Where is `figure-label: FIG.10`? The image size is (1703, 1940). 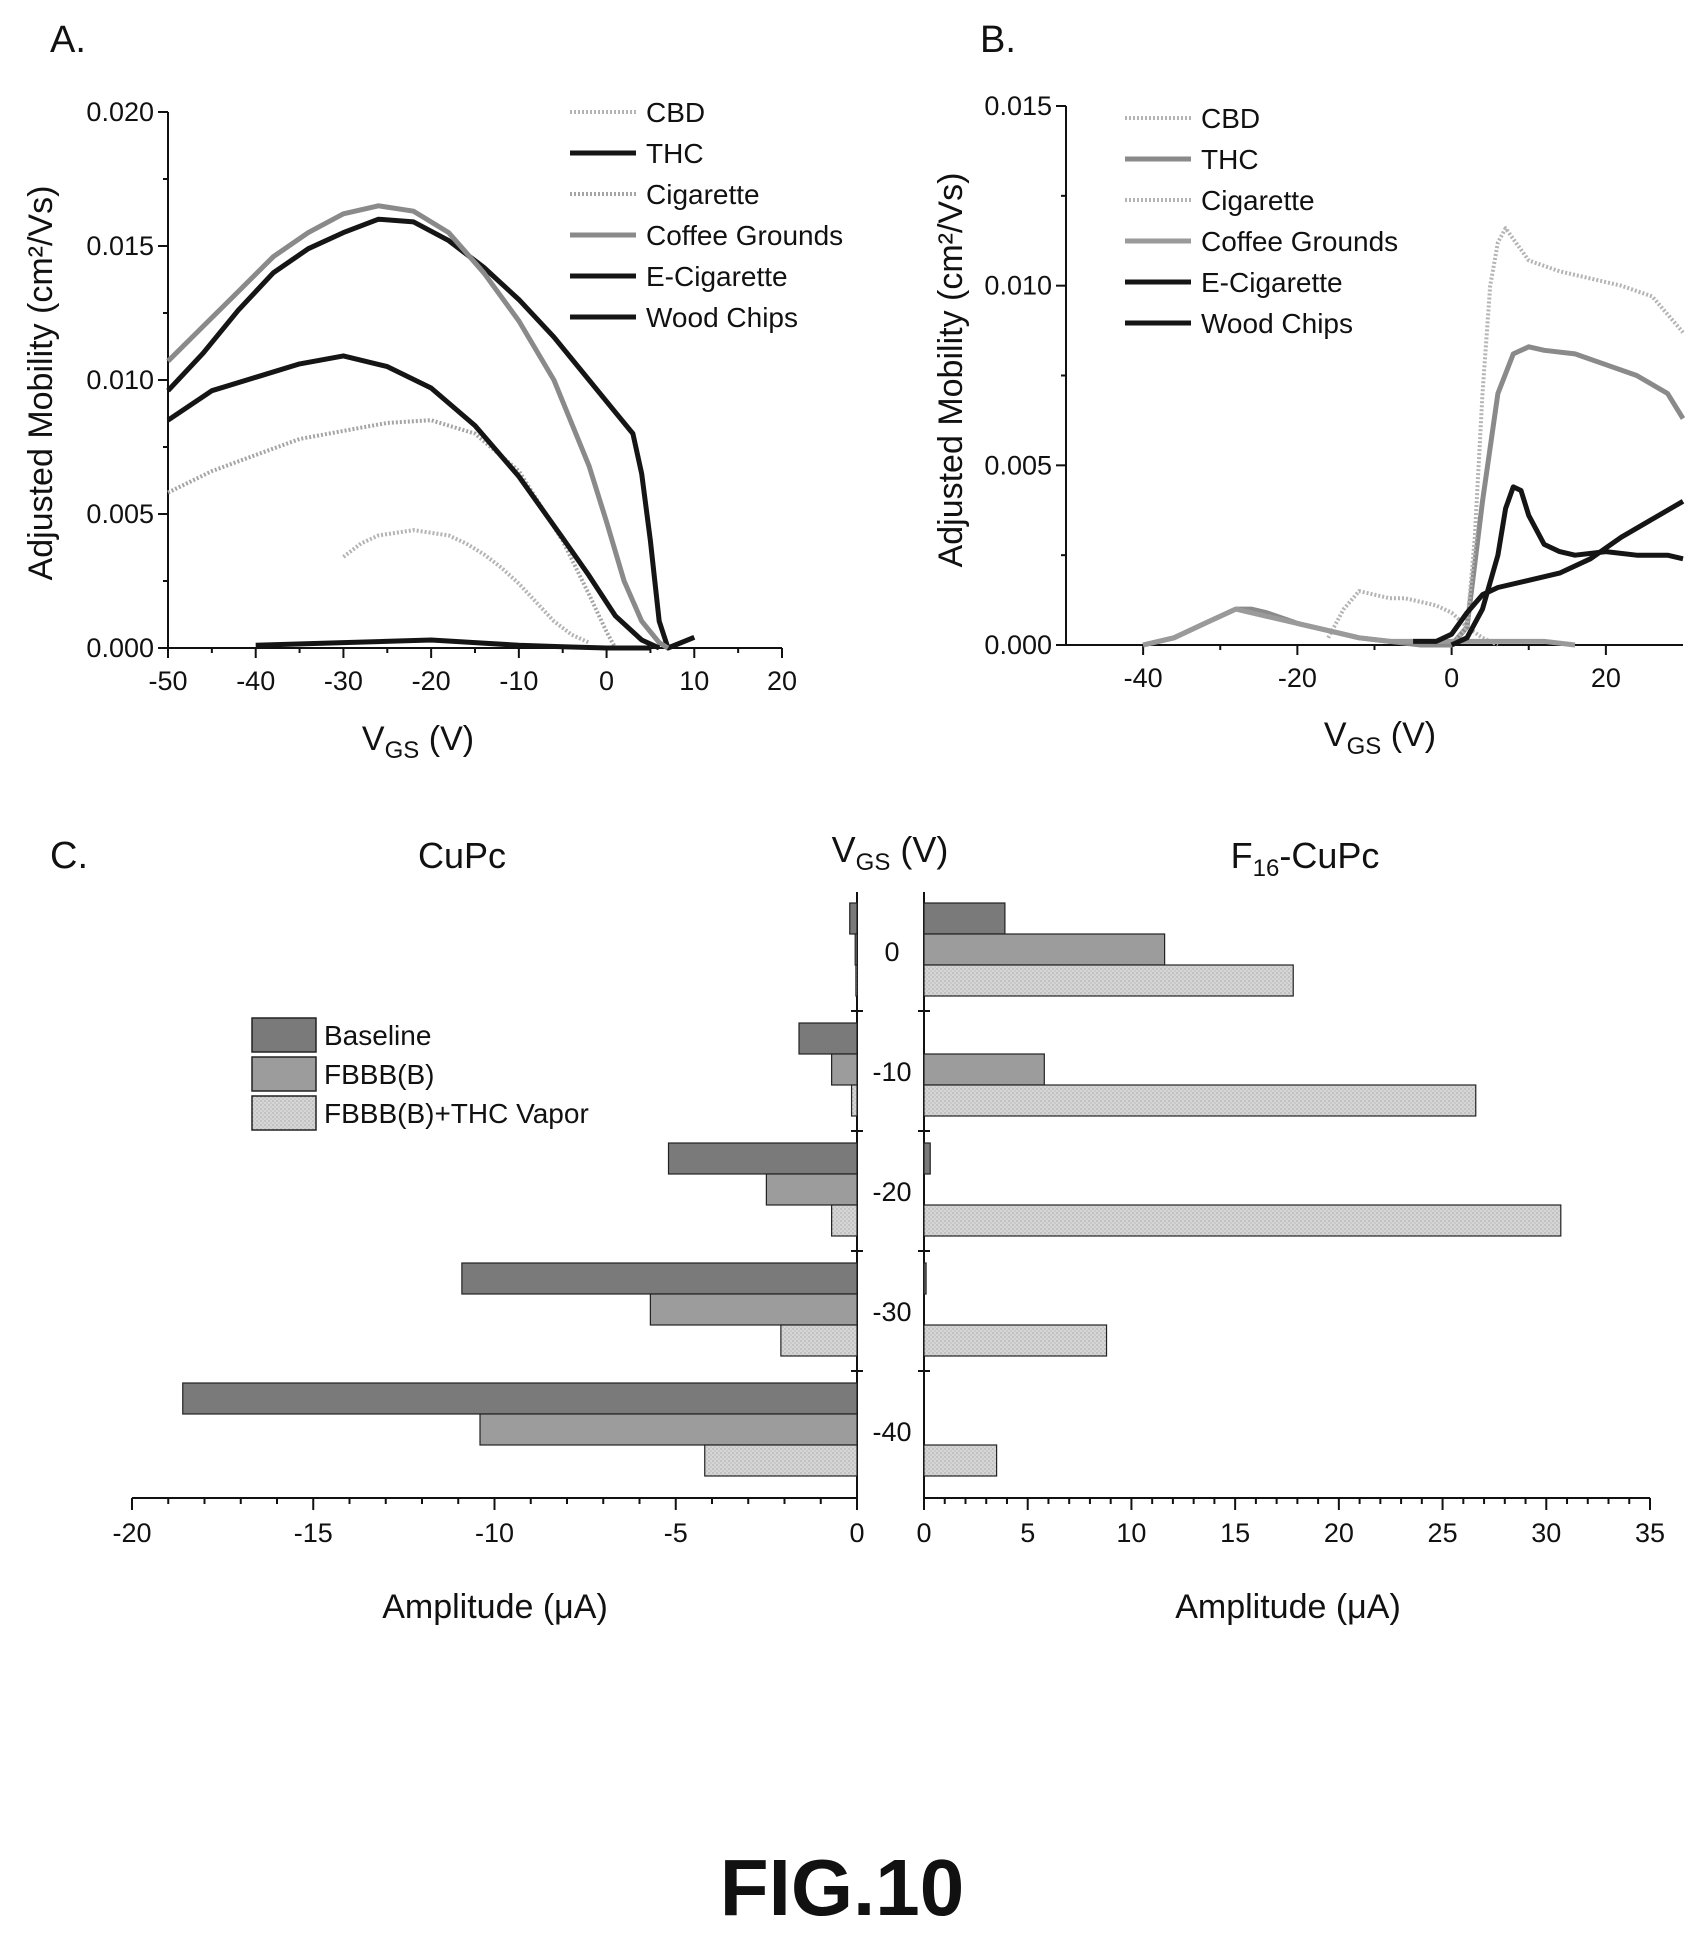
figure-label: FIG.10 is located at coordinates (842, 1887).